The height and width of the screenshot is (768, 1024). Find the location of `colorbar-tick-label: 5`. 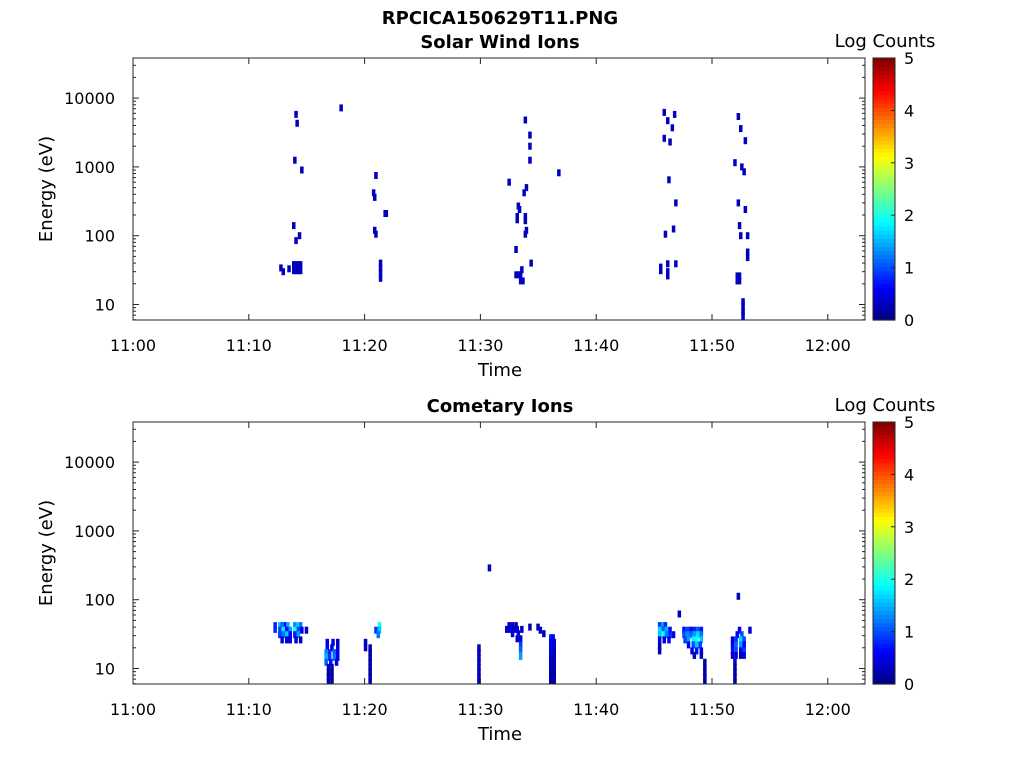

colorbar-tick-label: 5 is located at coordinates (909, 422).